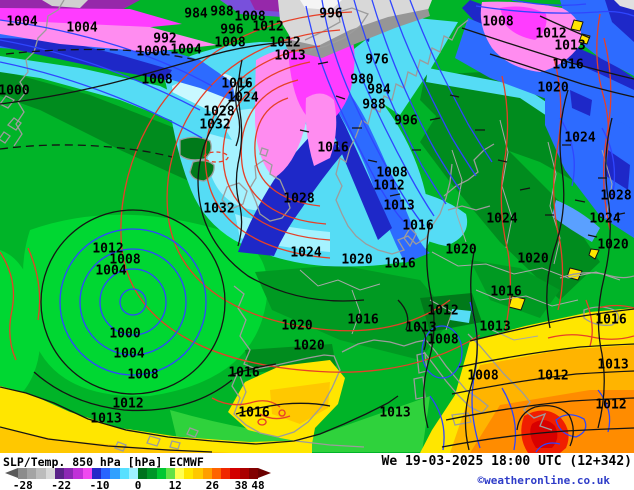  What do you see at coordinates (22, 484) in the screenshot?
I see `colorbar-tick-label: -28` at bounding box center [22, 484].